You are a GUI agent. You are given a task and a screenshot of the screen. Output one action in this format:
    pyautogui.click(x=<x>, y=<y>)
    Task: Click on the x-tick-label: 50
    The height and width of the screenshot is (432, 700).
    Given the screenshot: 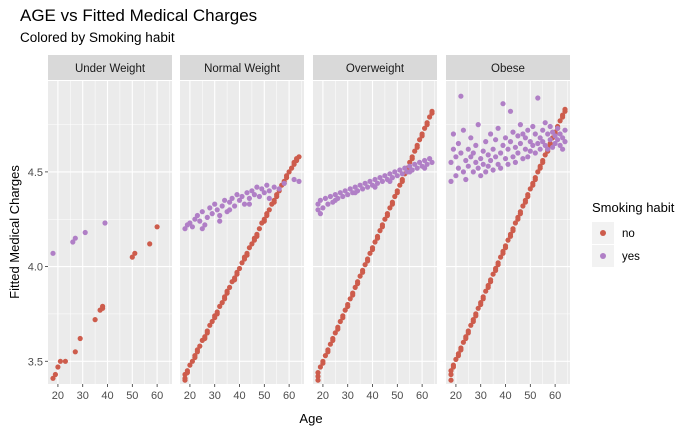 What is the action you would take?
    pyautogui.click(x=132, y=396)
    